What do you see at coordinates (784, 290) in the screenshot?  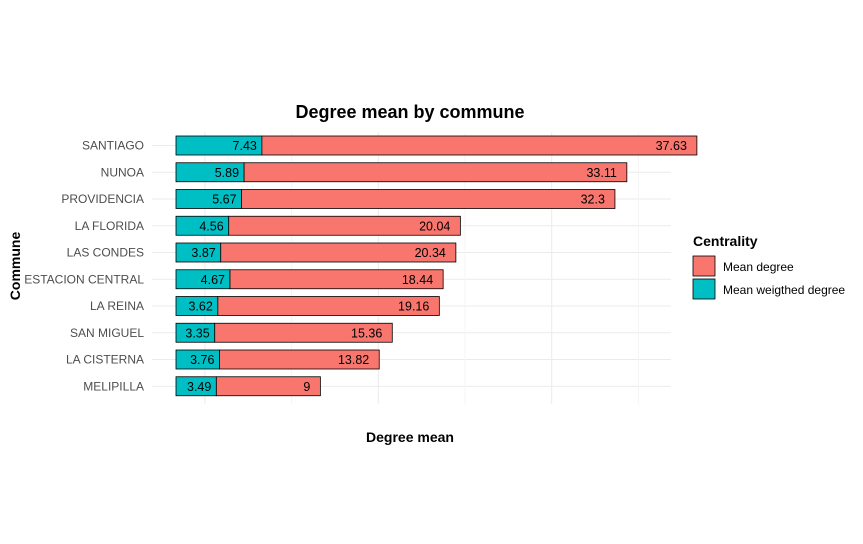 I see `legend-label-mean-weighted-degree: Mean weigthed degree` at bounding box center [784, 290].